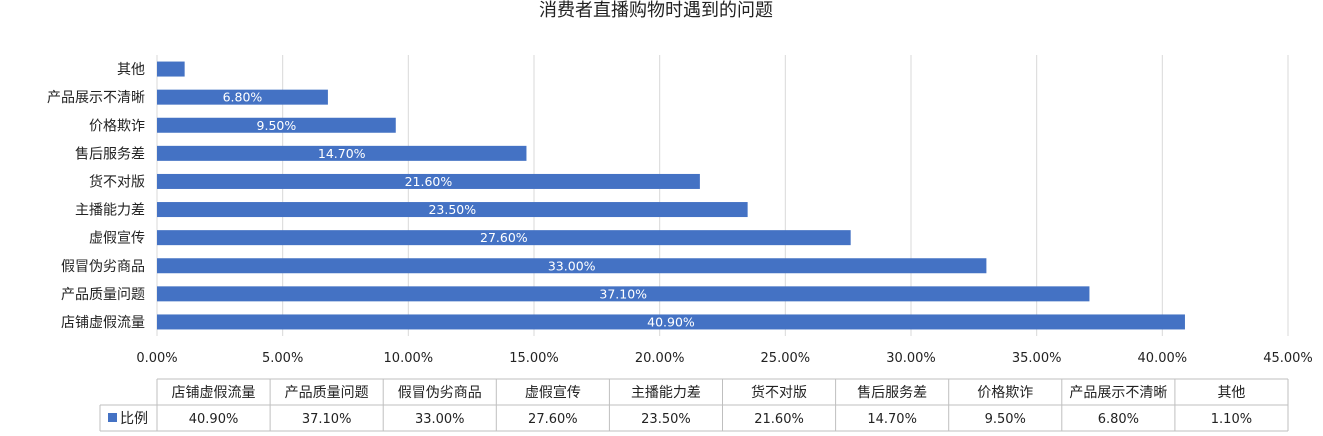 Image resolution: width=1323 pixels, height=436 pixels. What do you see at coordinates (117, 239) in the screenshot?
I see `category-label: 虚假宣传` at bounding box center [117, 239].